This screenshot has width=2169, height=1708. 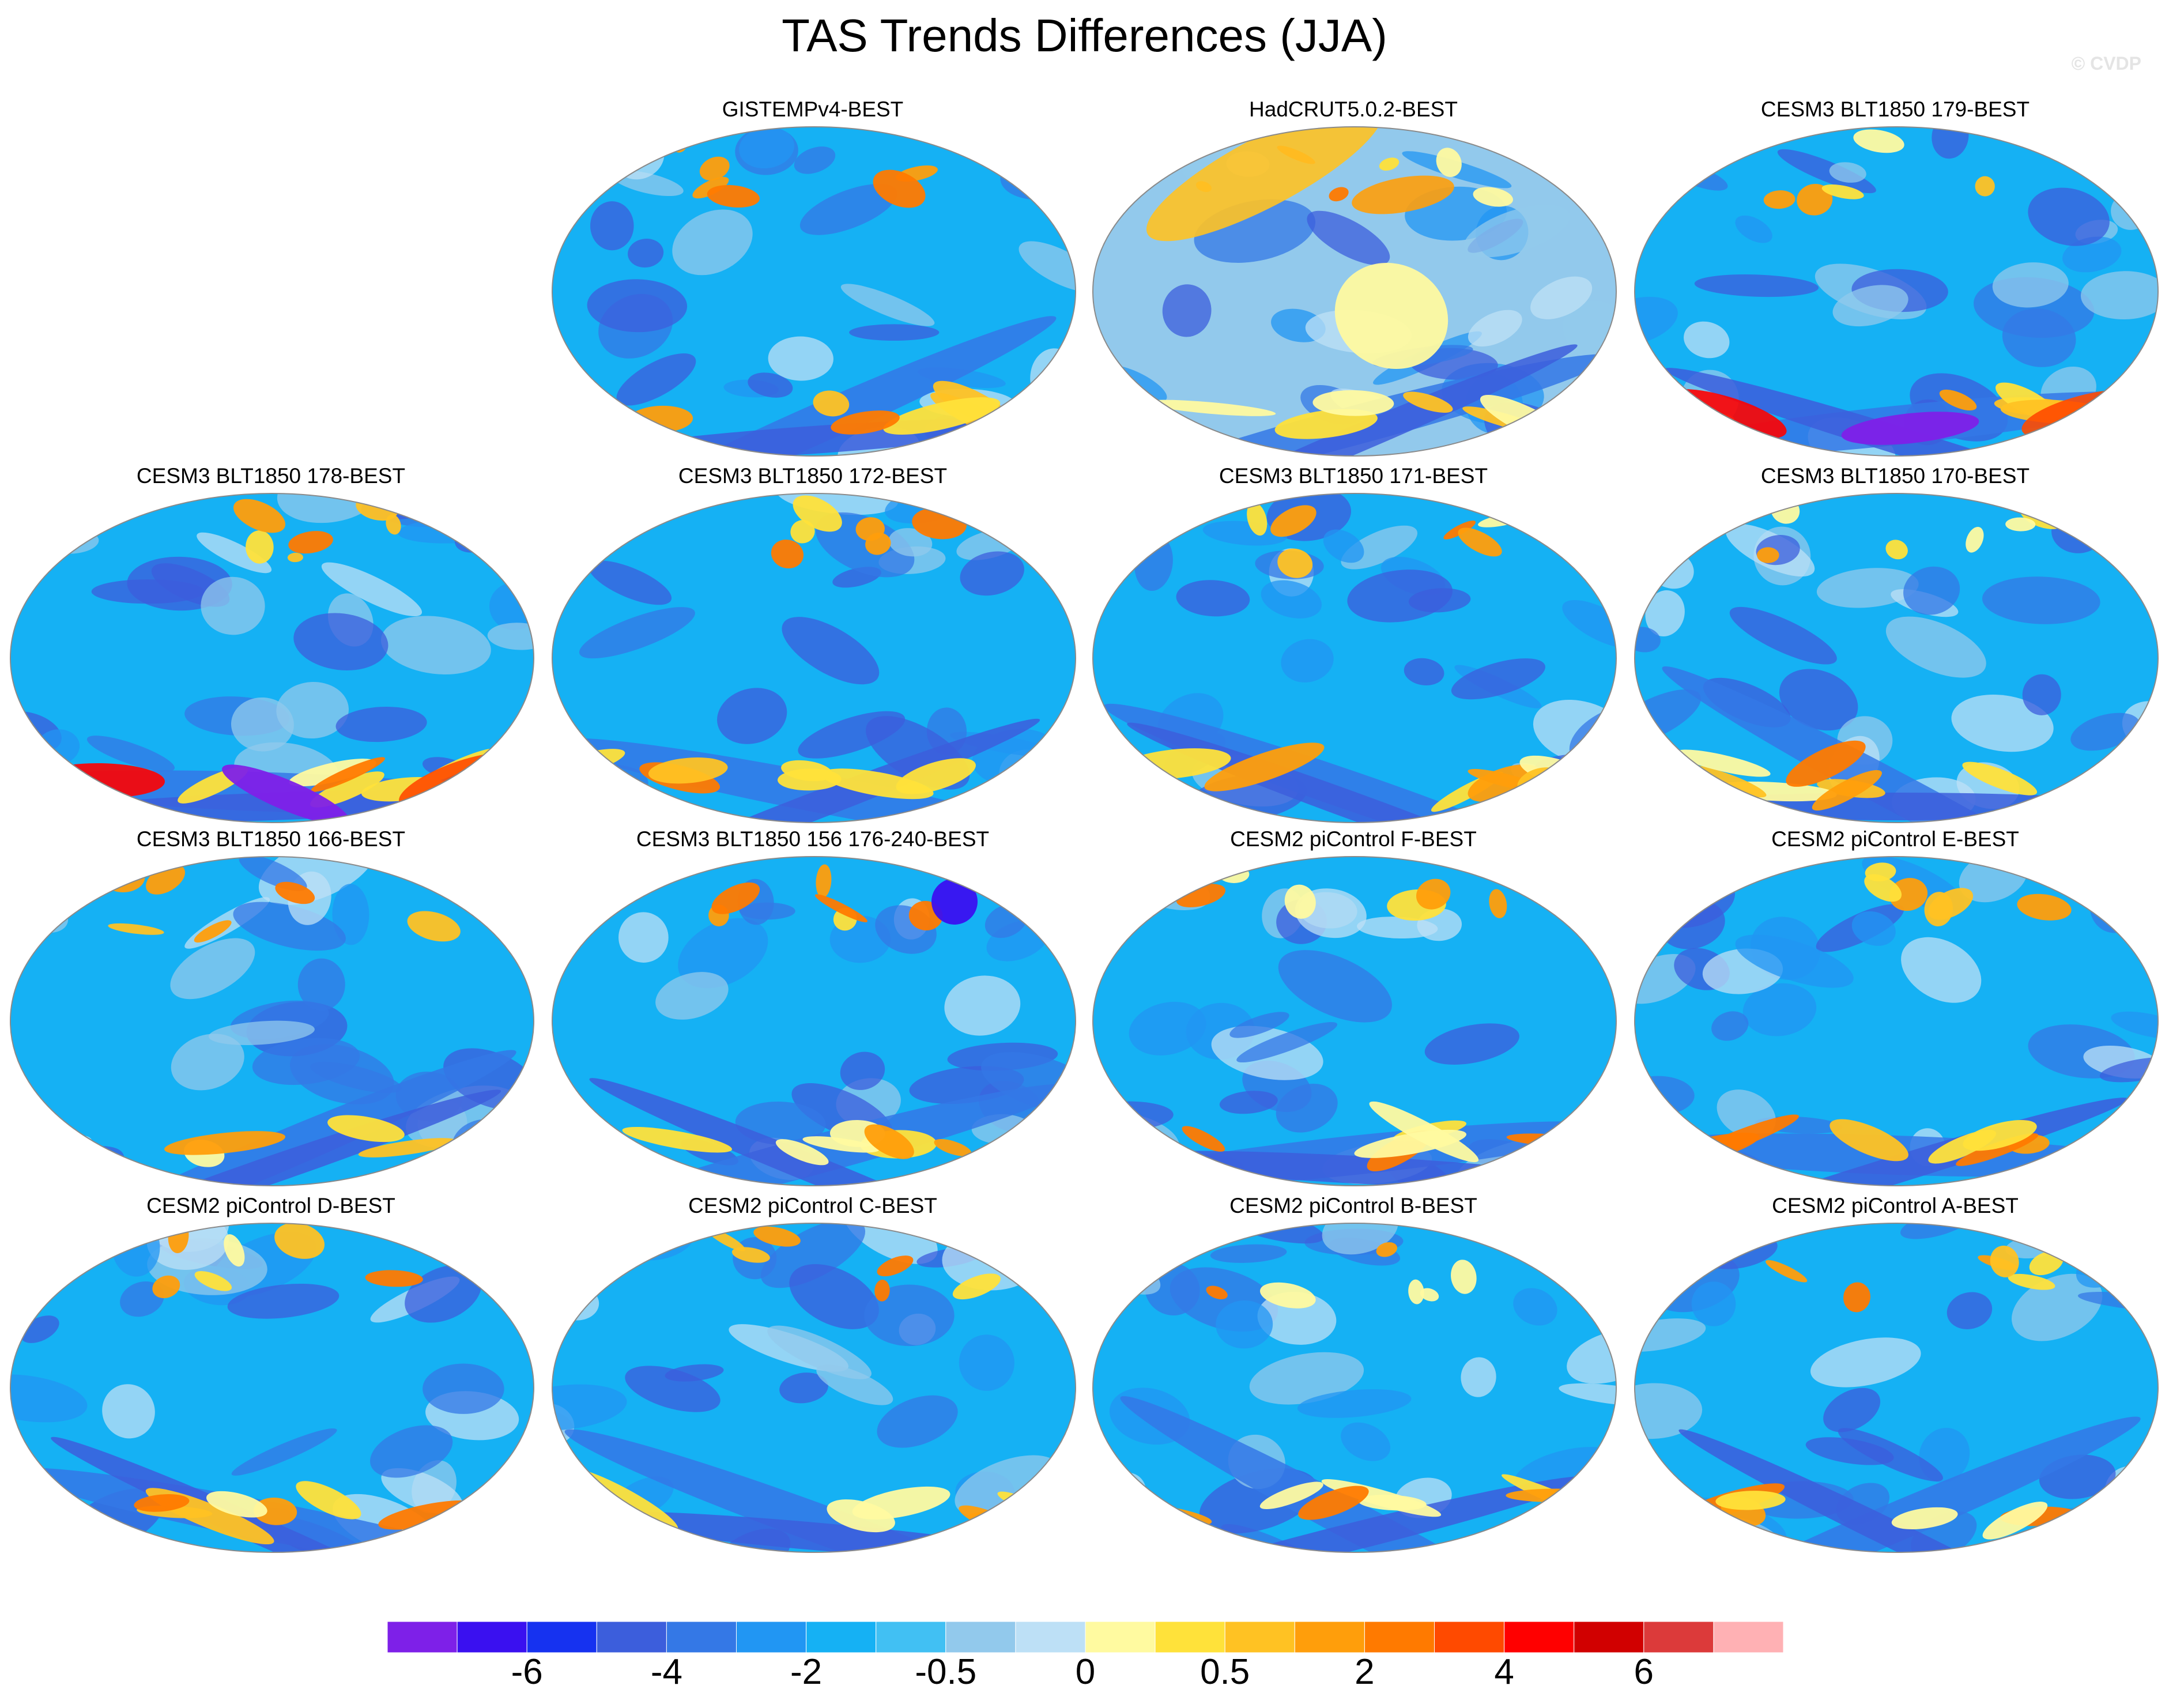 What do you see at coordinates (1353, 1205) in the screenshot?
I see `panel-title: CESM2 piControl B-BEST` at bounding box center [1353, 1205].